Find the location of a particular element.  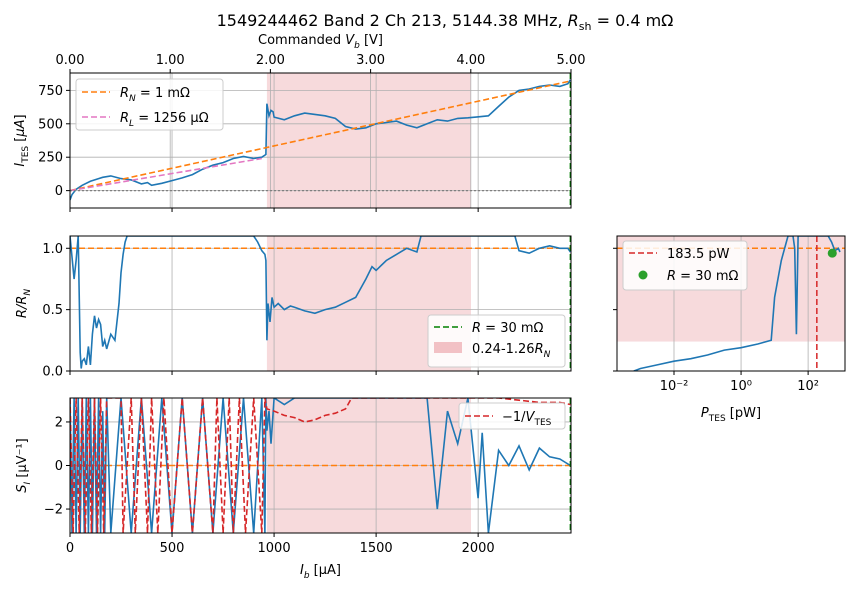

top-tick-label: 5.00 is located at coordinates (571, 60).